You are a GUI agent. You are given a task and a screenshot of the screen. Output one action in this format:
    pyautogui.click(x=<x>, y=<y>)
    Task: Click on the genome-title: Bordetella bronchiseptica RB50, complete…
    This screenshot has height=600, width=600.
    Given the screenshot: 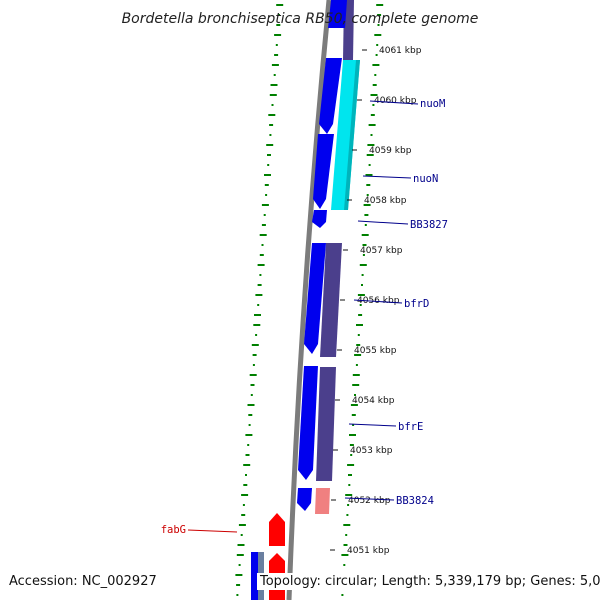 What is the action you would take?
    pyautogui.click(x=300, y=19)
    